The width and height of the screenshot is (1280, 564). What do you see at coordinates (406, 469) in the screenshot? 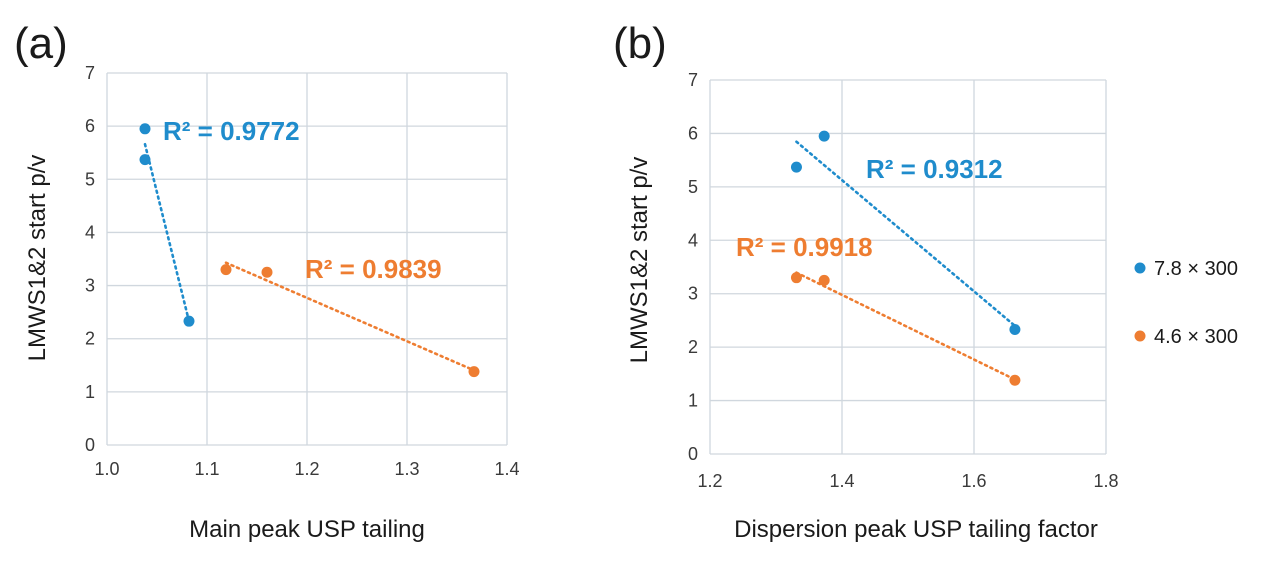
I see `x-tick-label: 1.3` at bounding box center [406, 469].